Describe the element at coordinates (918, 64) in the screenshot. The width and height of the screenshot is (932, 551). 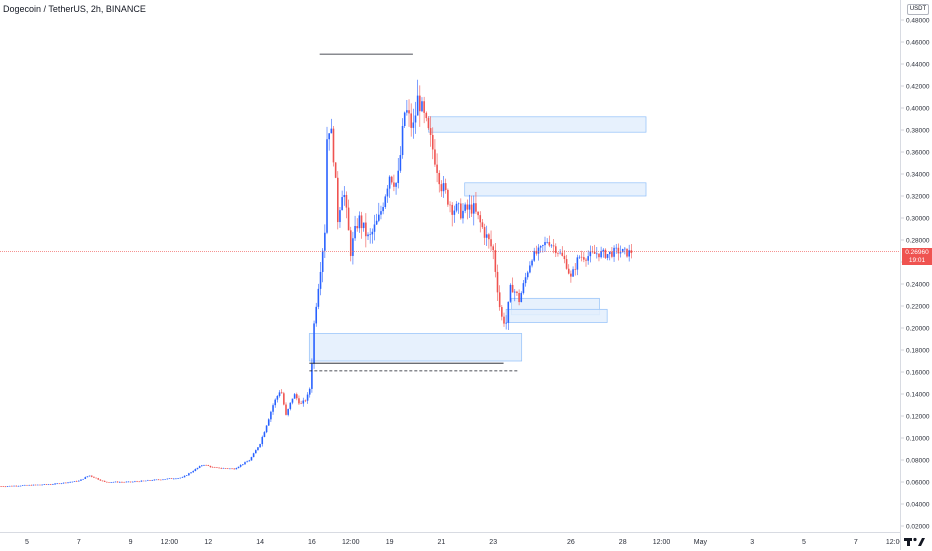
I see `price-tick-label: 0.44000` at that location.